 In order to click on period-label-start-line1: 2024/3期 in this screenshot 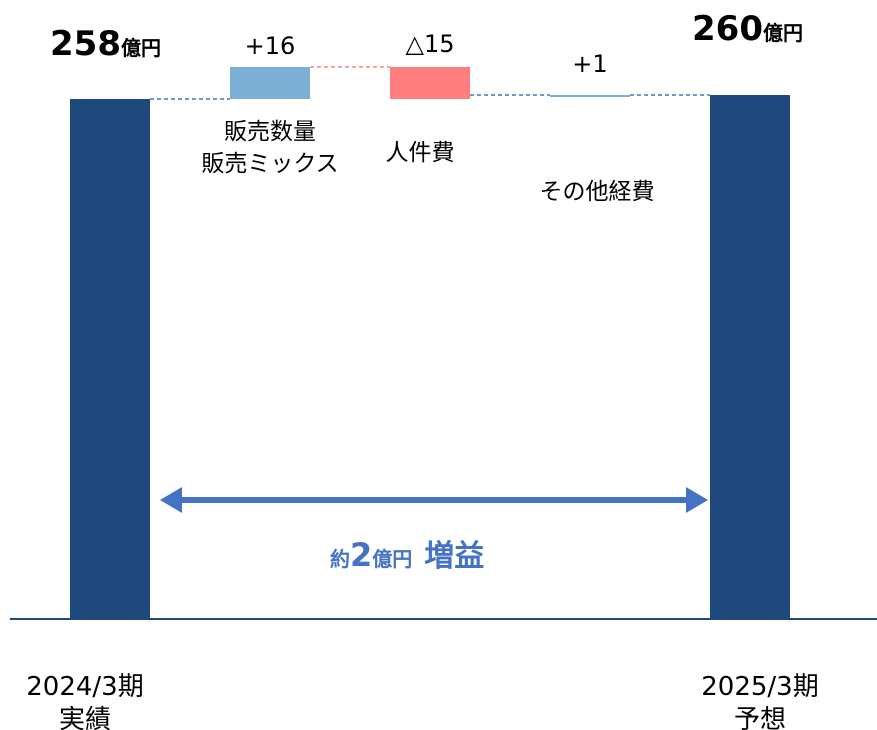, I will do `click(84, 687)`.